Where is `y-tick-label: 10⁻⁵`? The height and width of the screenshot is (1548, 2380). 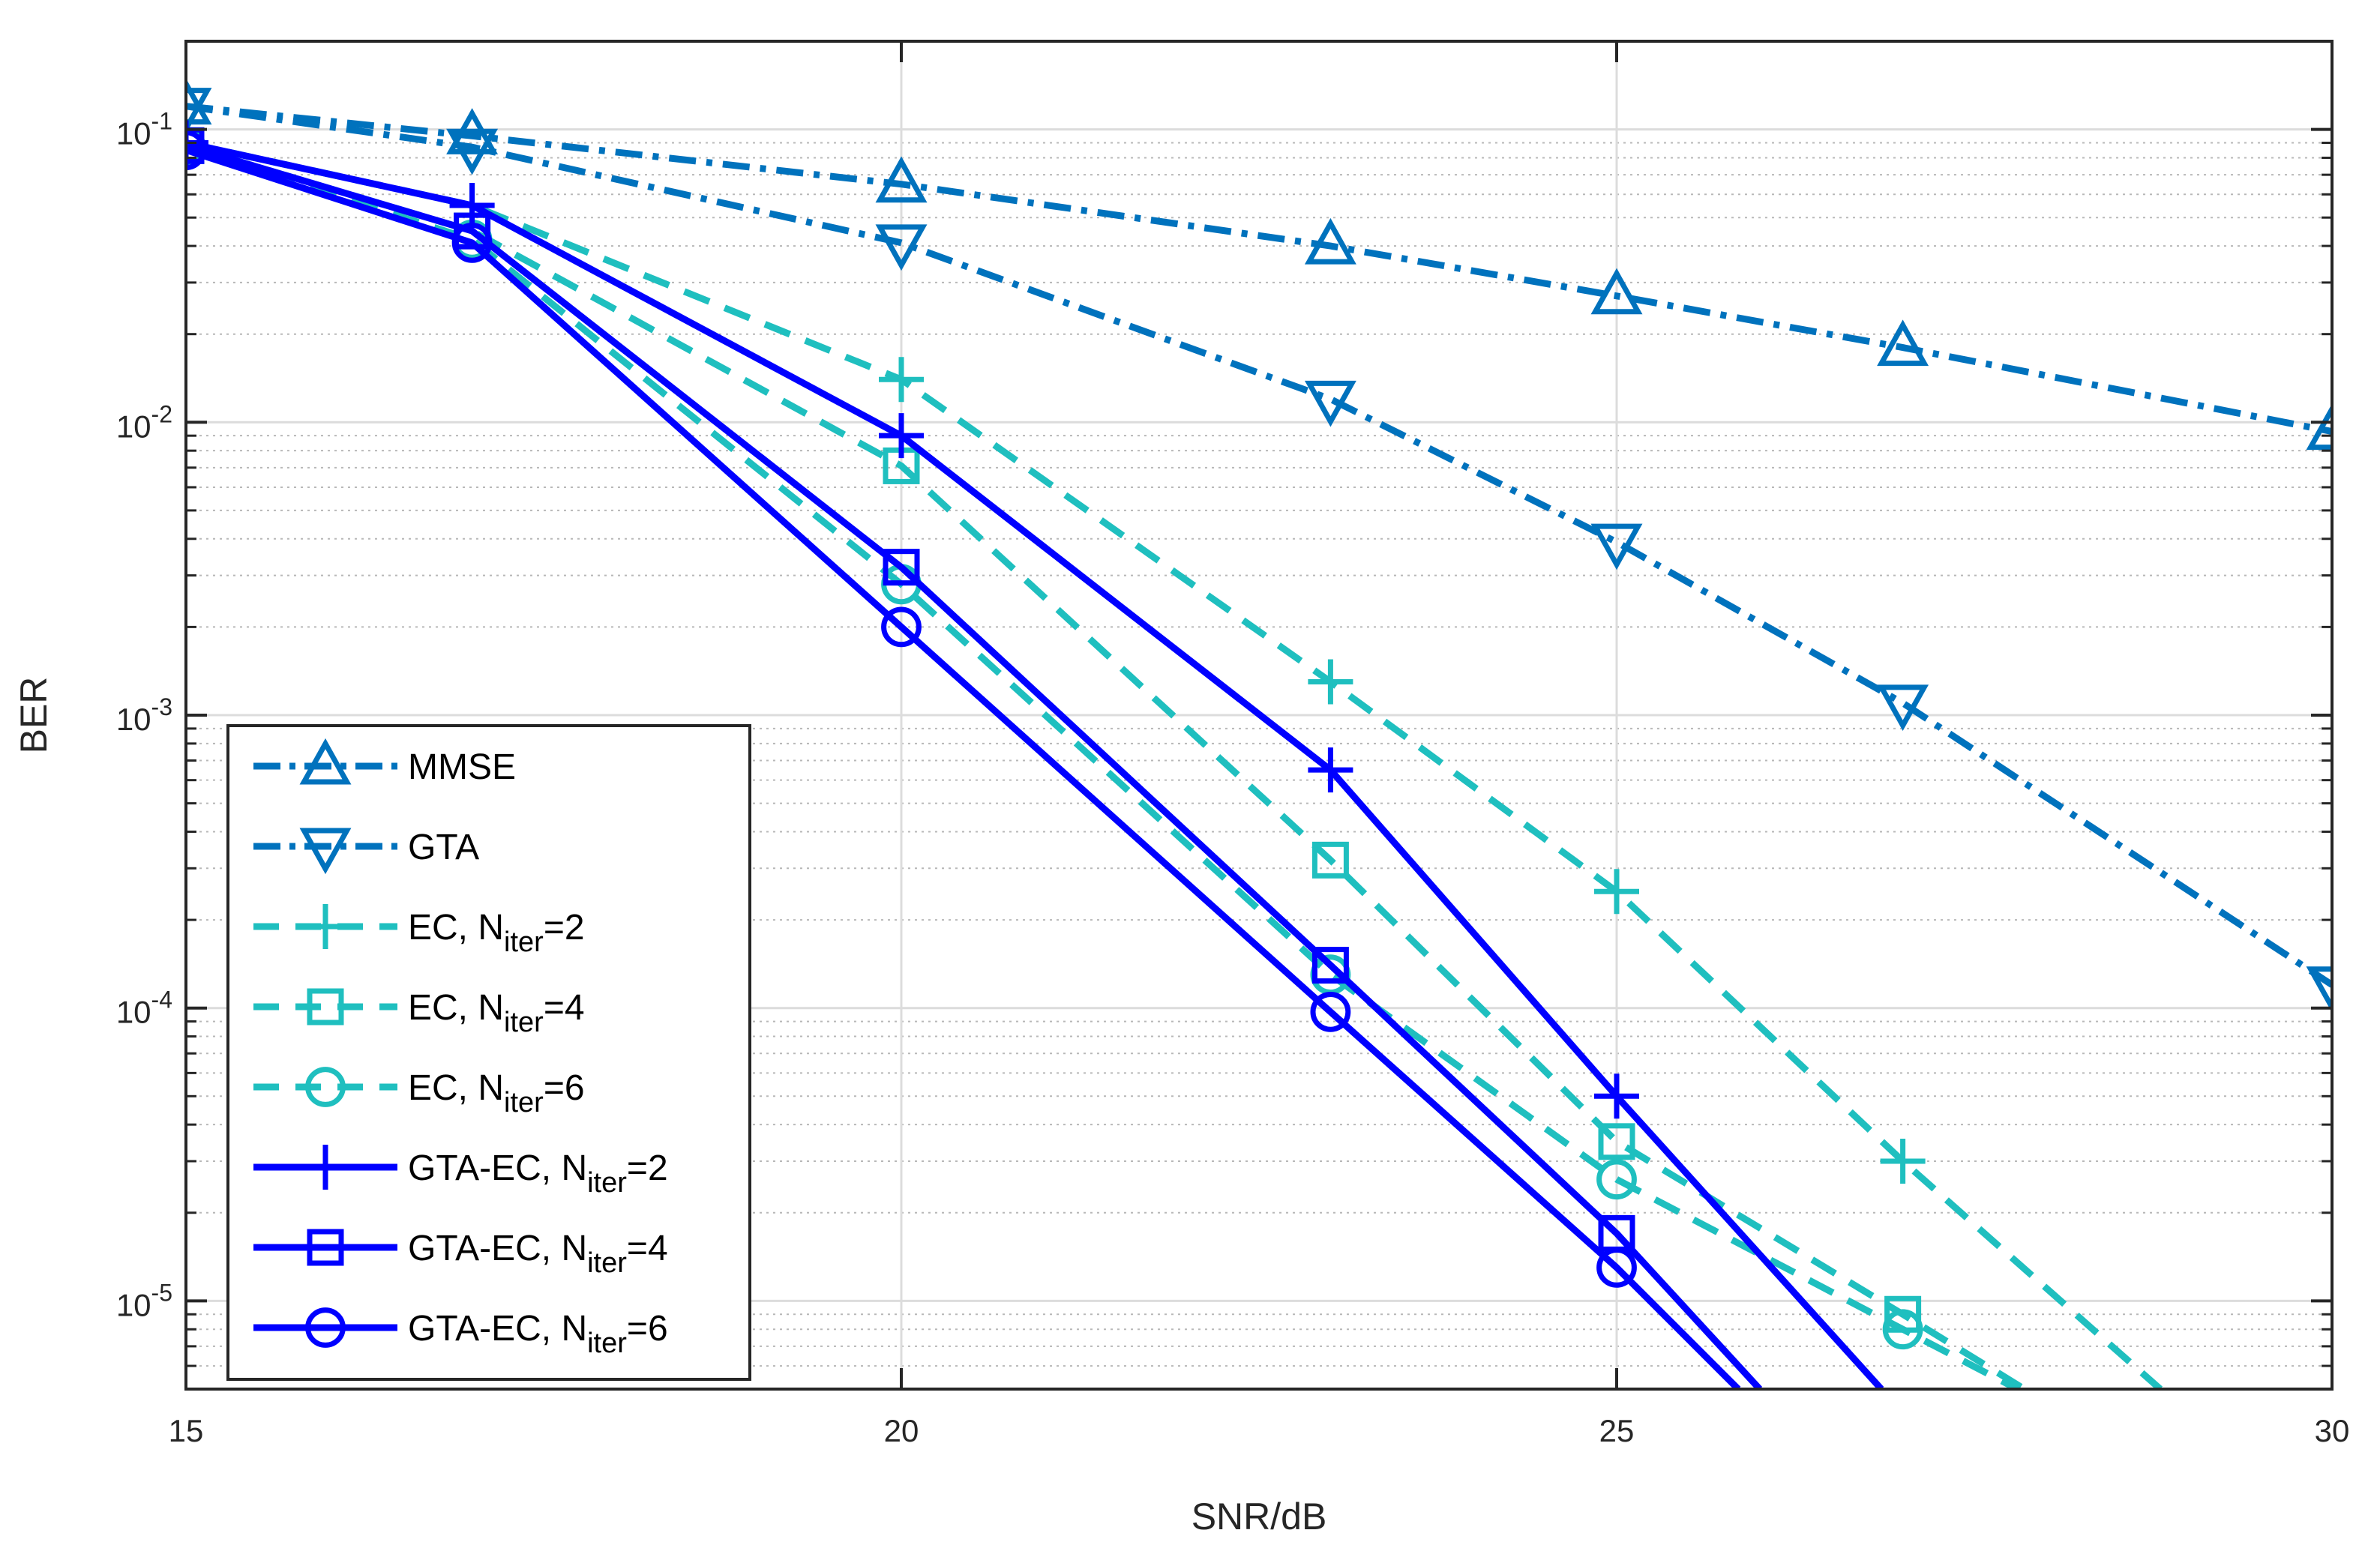
y-tick-label: 10⁻⁵ is located at coordinates (144, 1300).